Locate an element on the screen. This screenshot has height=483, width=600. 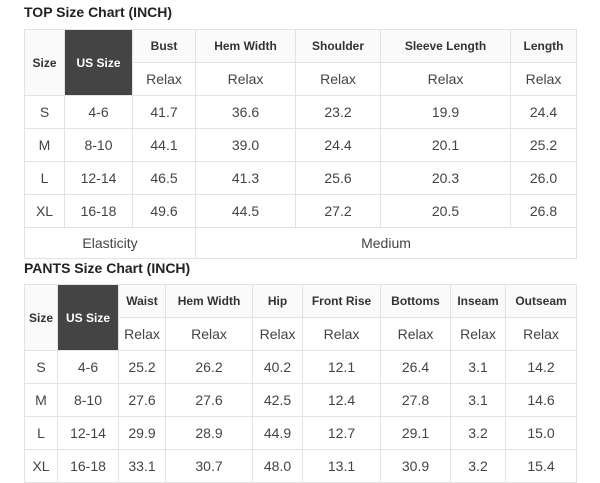
table-row: XL 16-18 49.6 44.5 27.2 20.5 26.8 is located at coordinates (300, 211).